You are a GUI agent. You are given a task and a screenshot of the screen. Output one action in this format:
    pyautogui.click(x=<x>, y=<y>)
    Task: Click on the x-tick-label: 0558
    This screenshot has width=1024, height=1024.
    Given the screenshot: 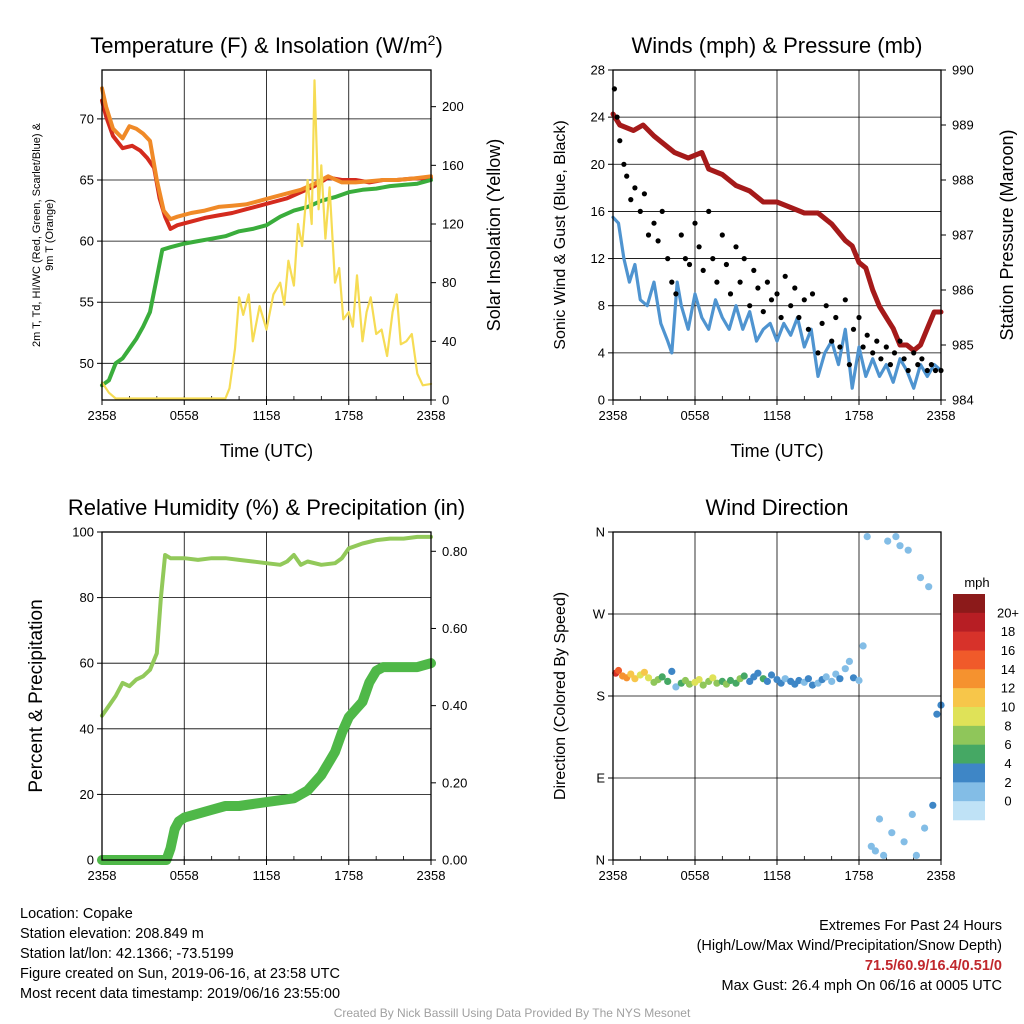 What is the action you would take?
    pyautogui.click(x=184, y=415)
    